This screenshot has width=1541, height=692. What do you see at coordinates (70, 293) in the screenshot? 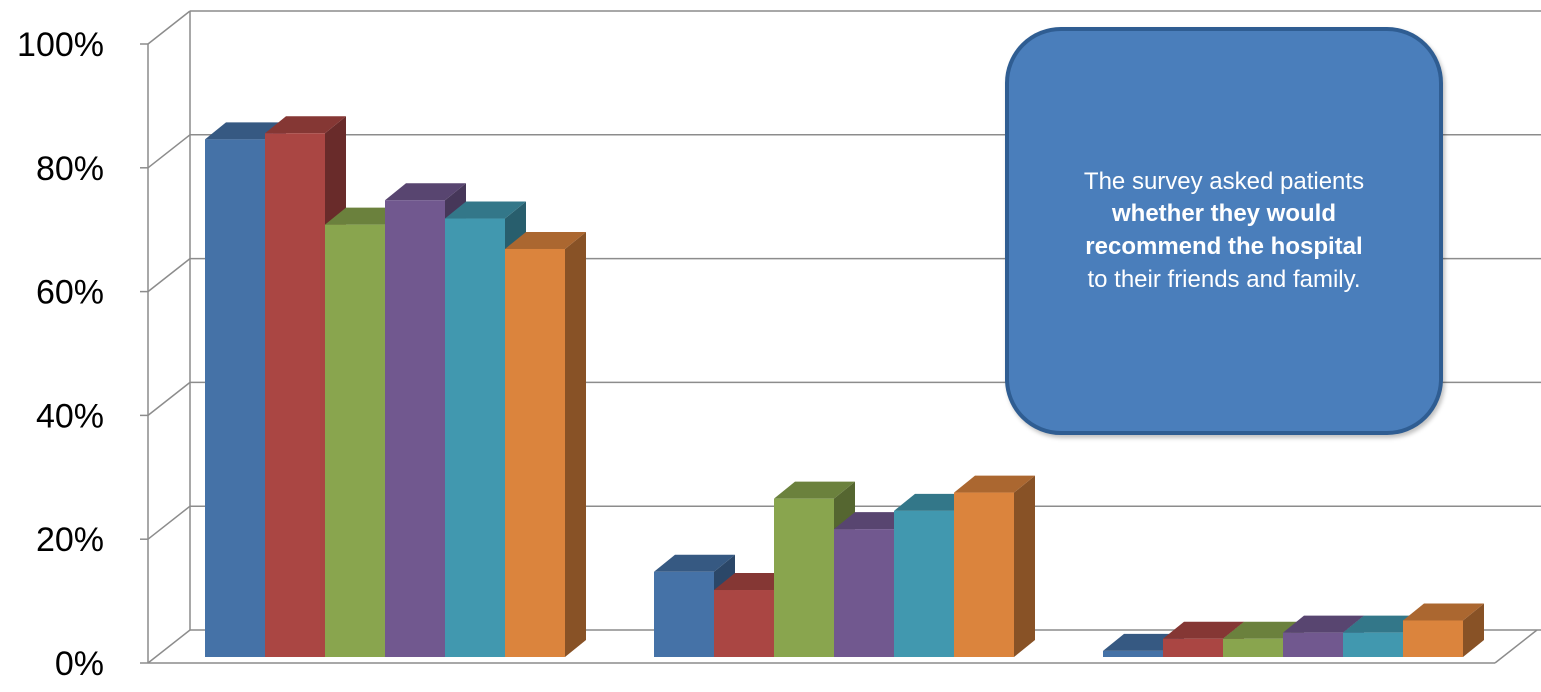
I see `y-tick-label: 60%` at bounding box center [70, 293].